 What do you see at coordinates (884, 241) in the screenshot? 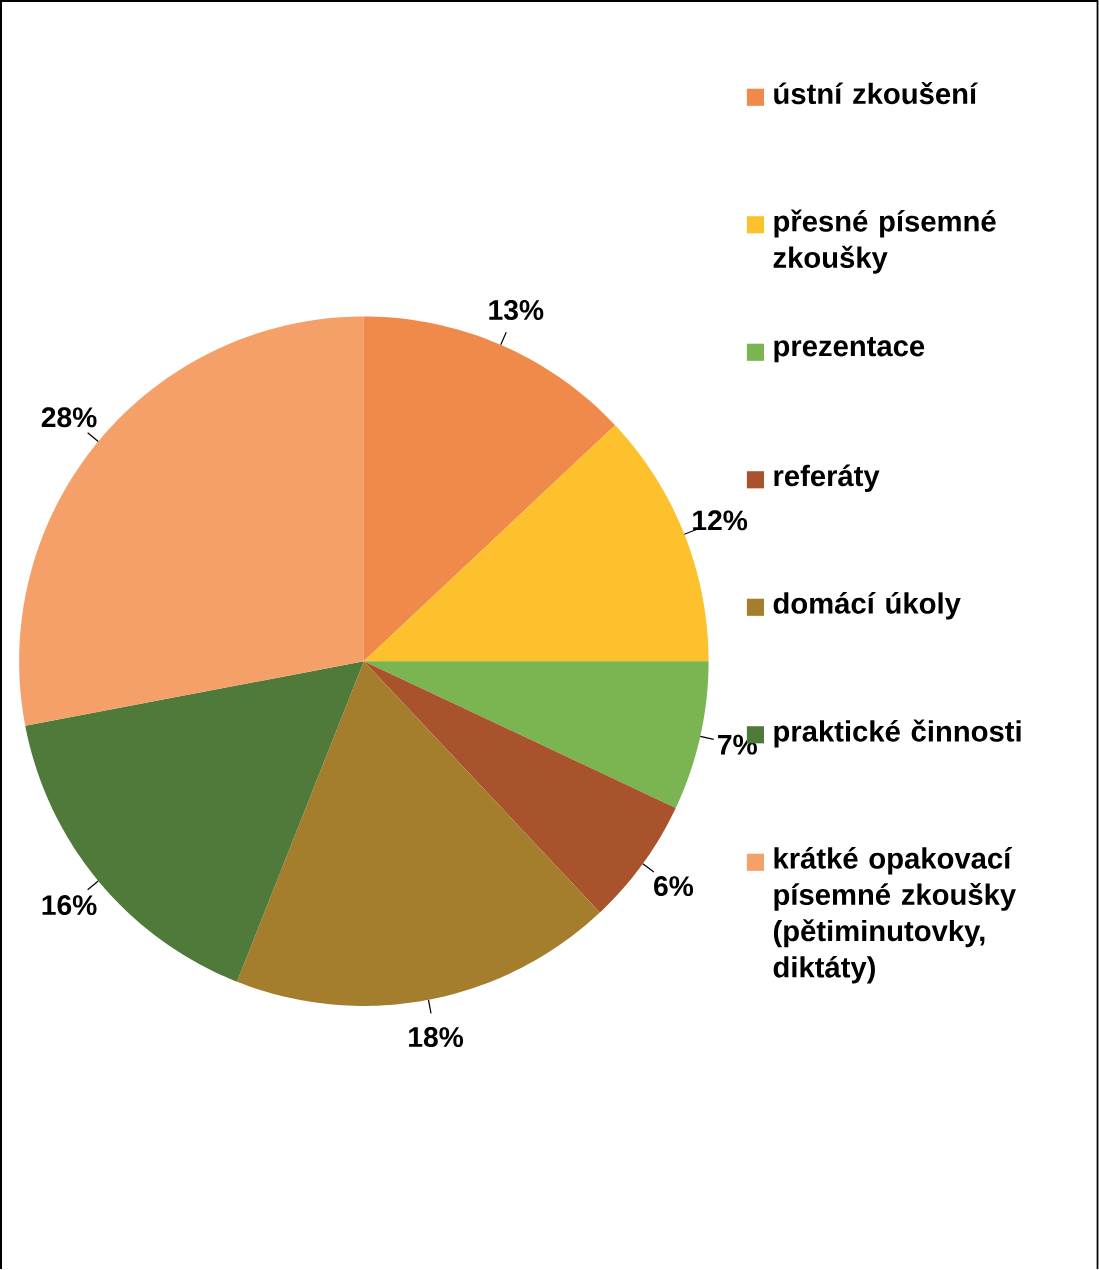
I see `legend-label: přesné písemné zkoušky` at bounding box center [884, 241].